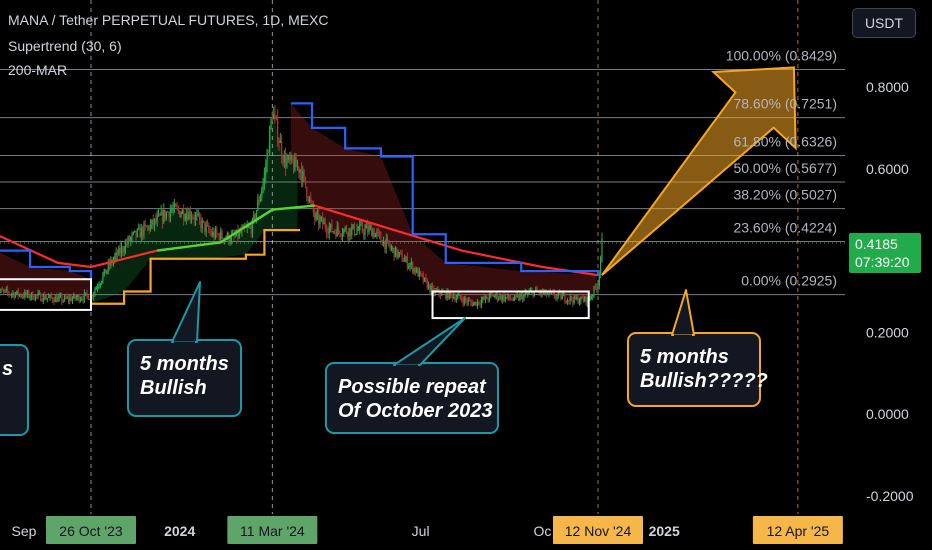  What do you see at coordinates (884, 23) in the screenshot?
I see `currency-button: USDT` at bounding box center [884, 23].